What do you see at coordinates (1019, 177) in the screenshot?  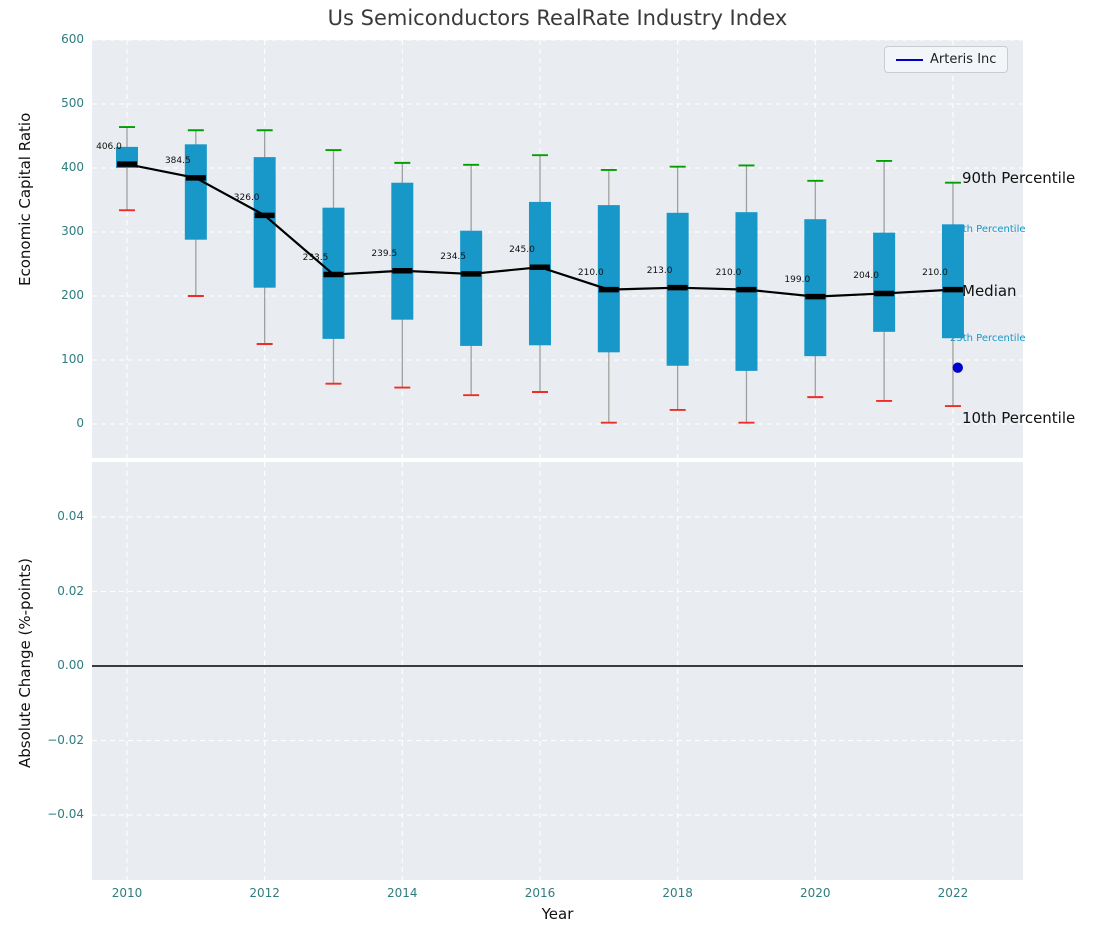 I see `annotation-90th-percentile: 90th Percentile` at bounding box center [1019, 177].